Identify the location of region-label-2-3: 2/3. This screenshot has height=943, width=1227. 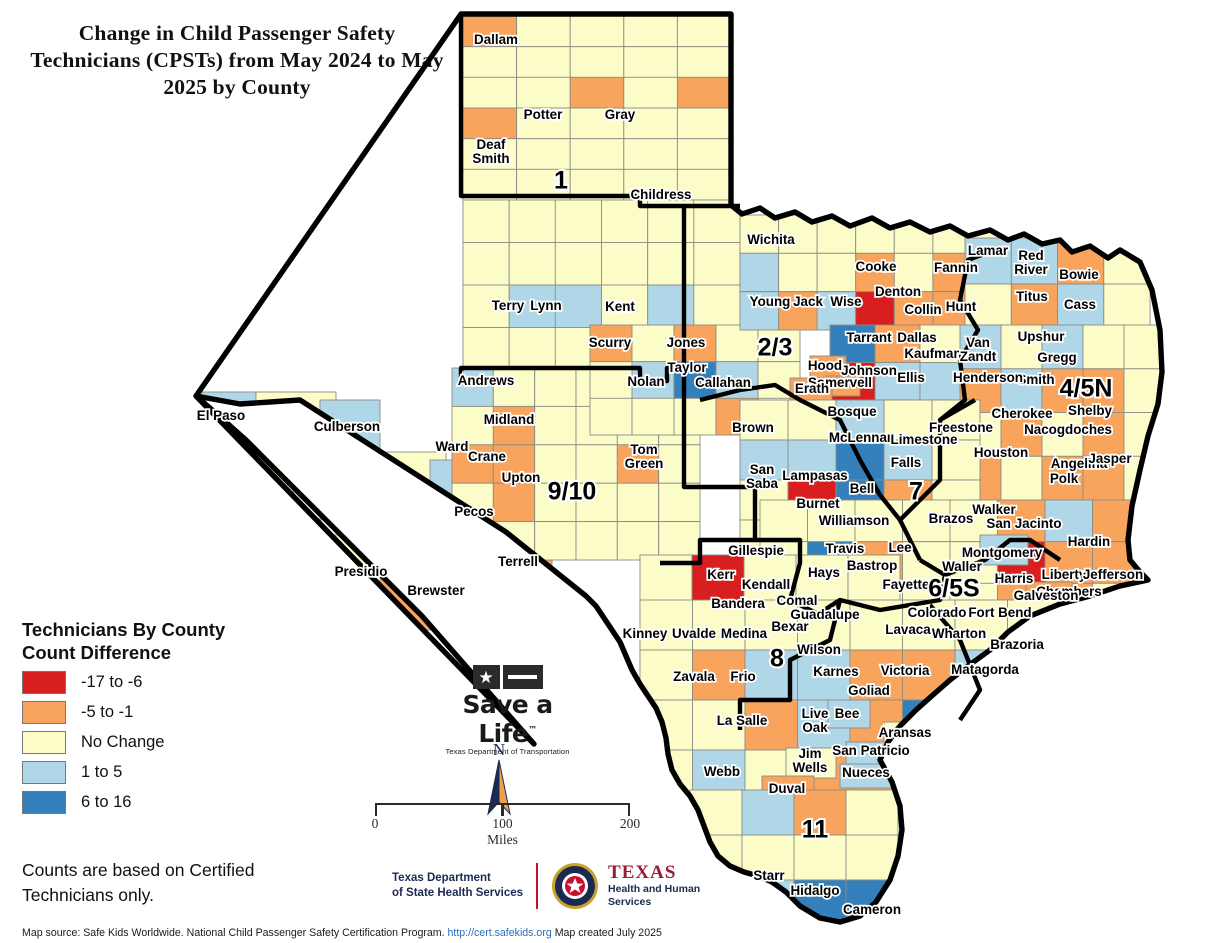
(775, 348).